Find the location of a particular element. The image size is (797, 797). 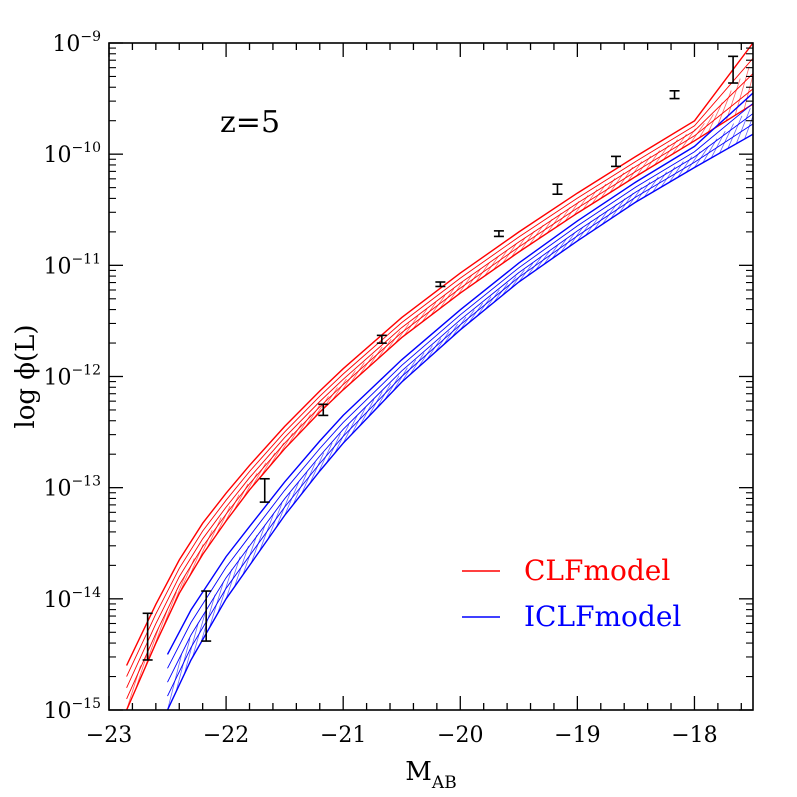

y-tick-label: 10−13 is located at coordinates (72, 488).